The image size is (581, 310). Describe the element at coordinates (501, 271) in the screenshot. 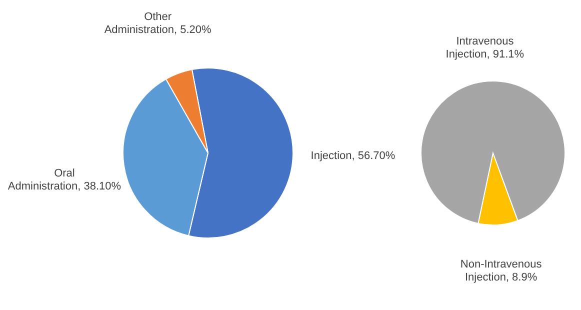

I see `slice-label: Non-Intravenous Injection, 8.9%` at that location.